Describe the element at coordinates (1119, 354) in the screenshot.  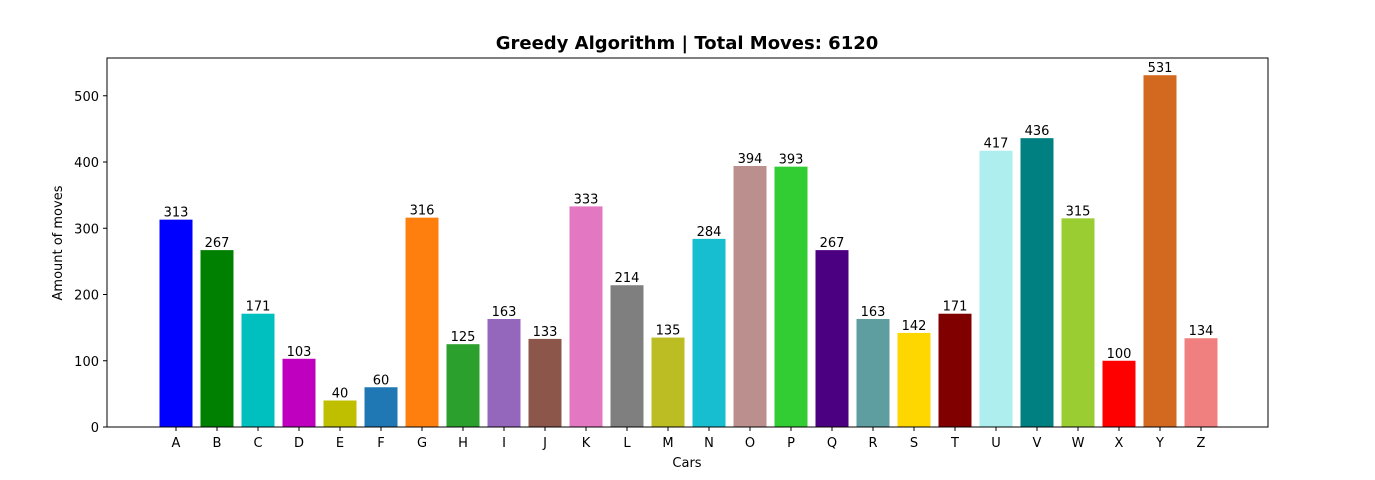
I see `data-label-x: 100` at that location.